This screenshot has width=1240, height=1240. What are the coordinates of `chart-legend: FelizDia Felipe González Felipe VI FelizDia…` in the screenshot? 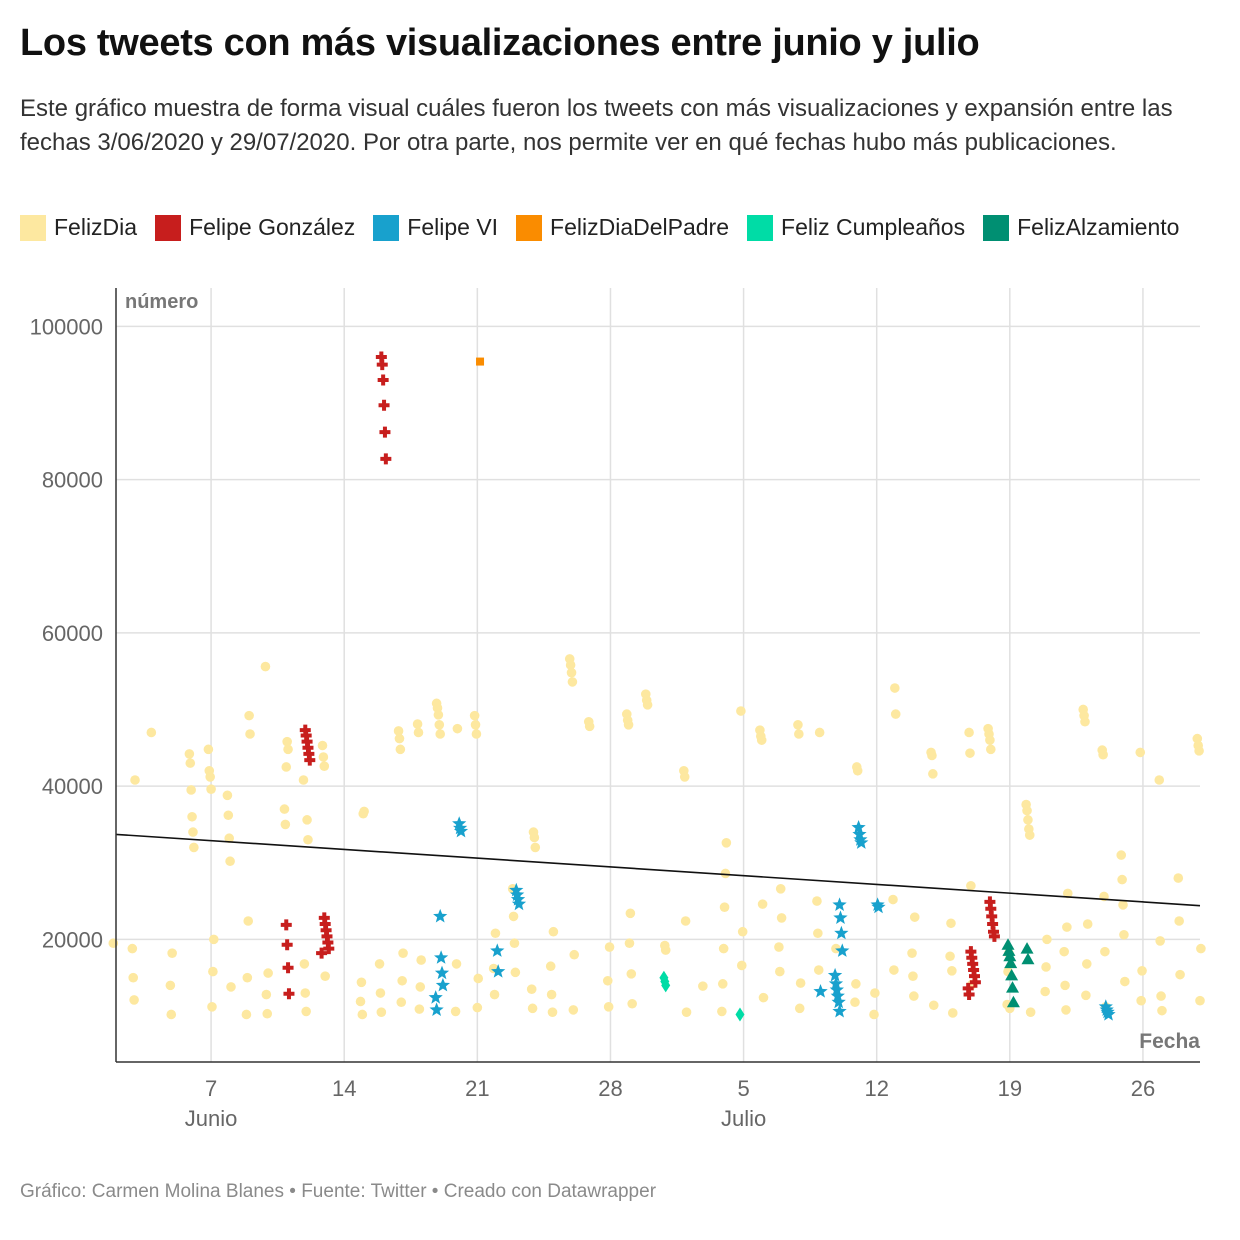 It's located at (608, 227).